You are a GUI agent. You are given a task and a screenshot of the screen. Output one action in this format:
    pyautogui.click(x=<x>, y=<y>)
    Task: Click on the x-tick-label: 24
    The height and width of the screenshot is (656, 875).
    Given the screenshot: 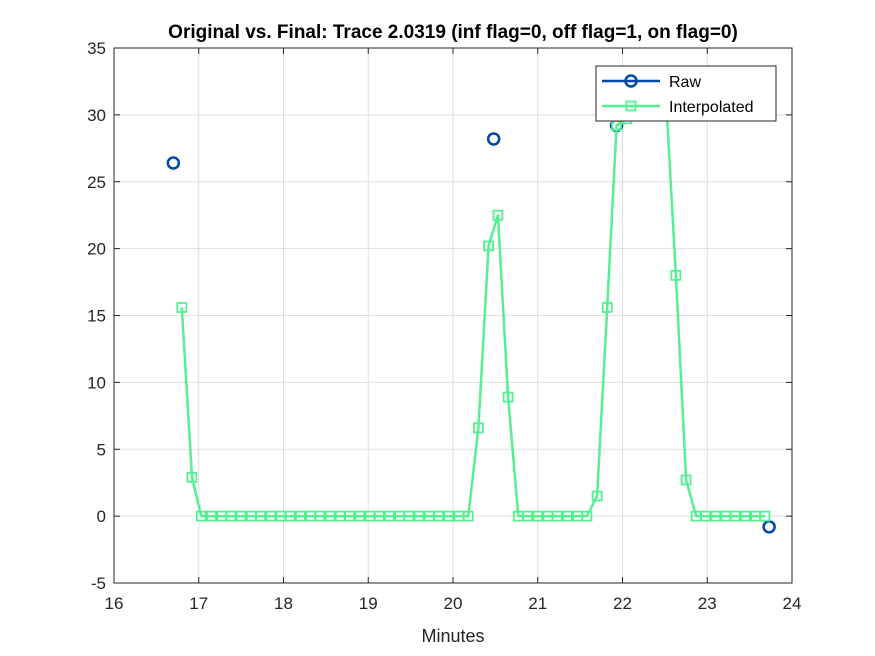 What is the action you would take?
    pyautogui.click(x=792, y=603)
    